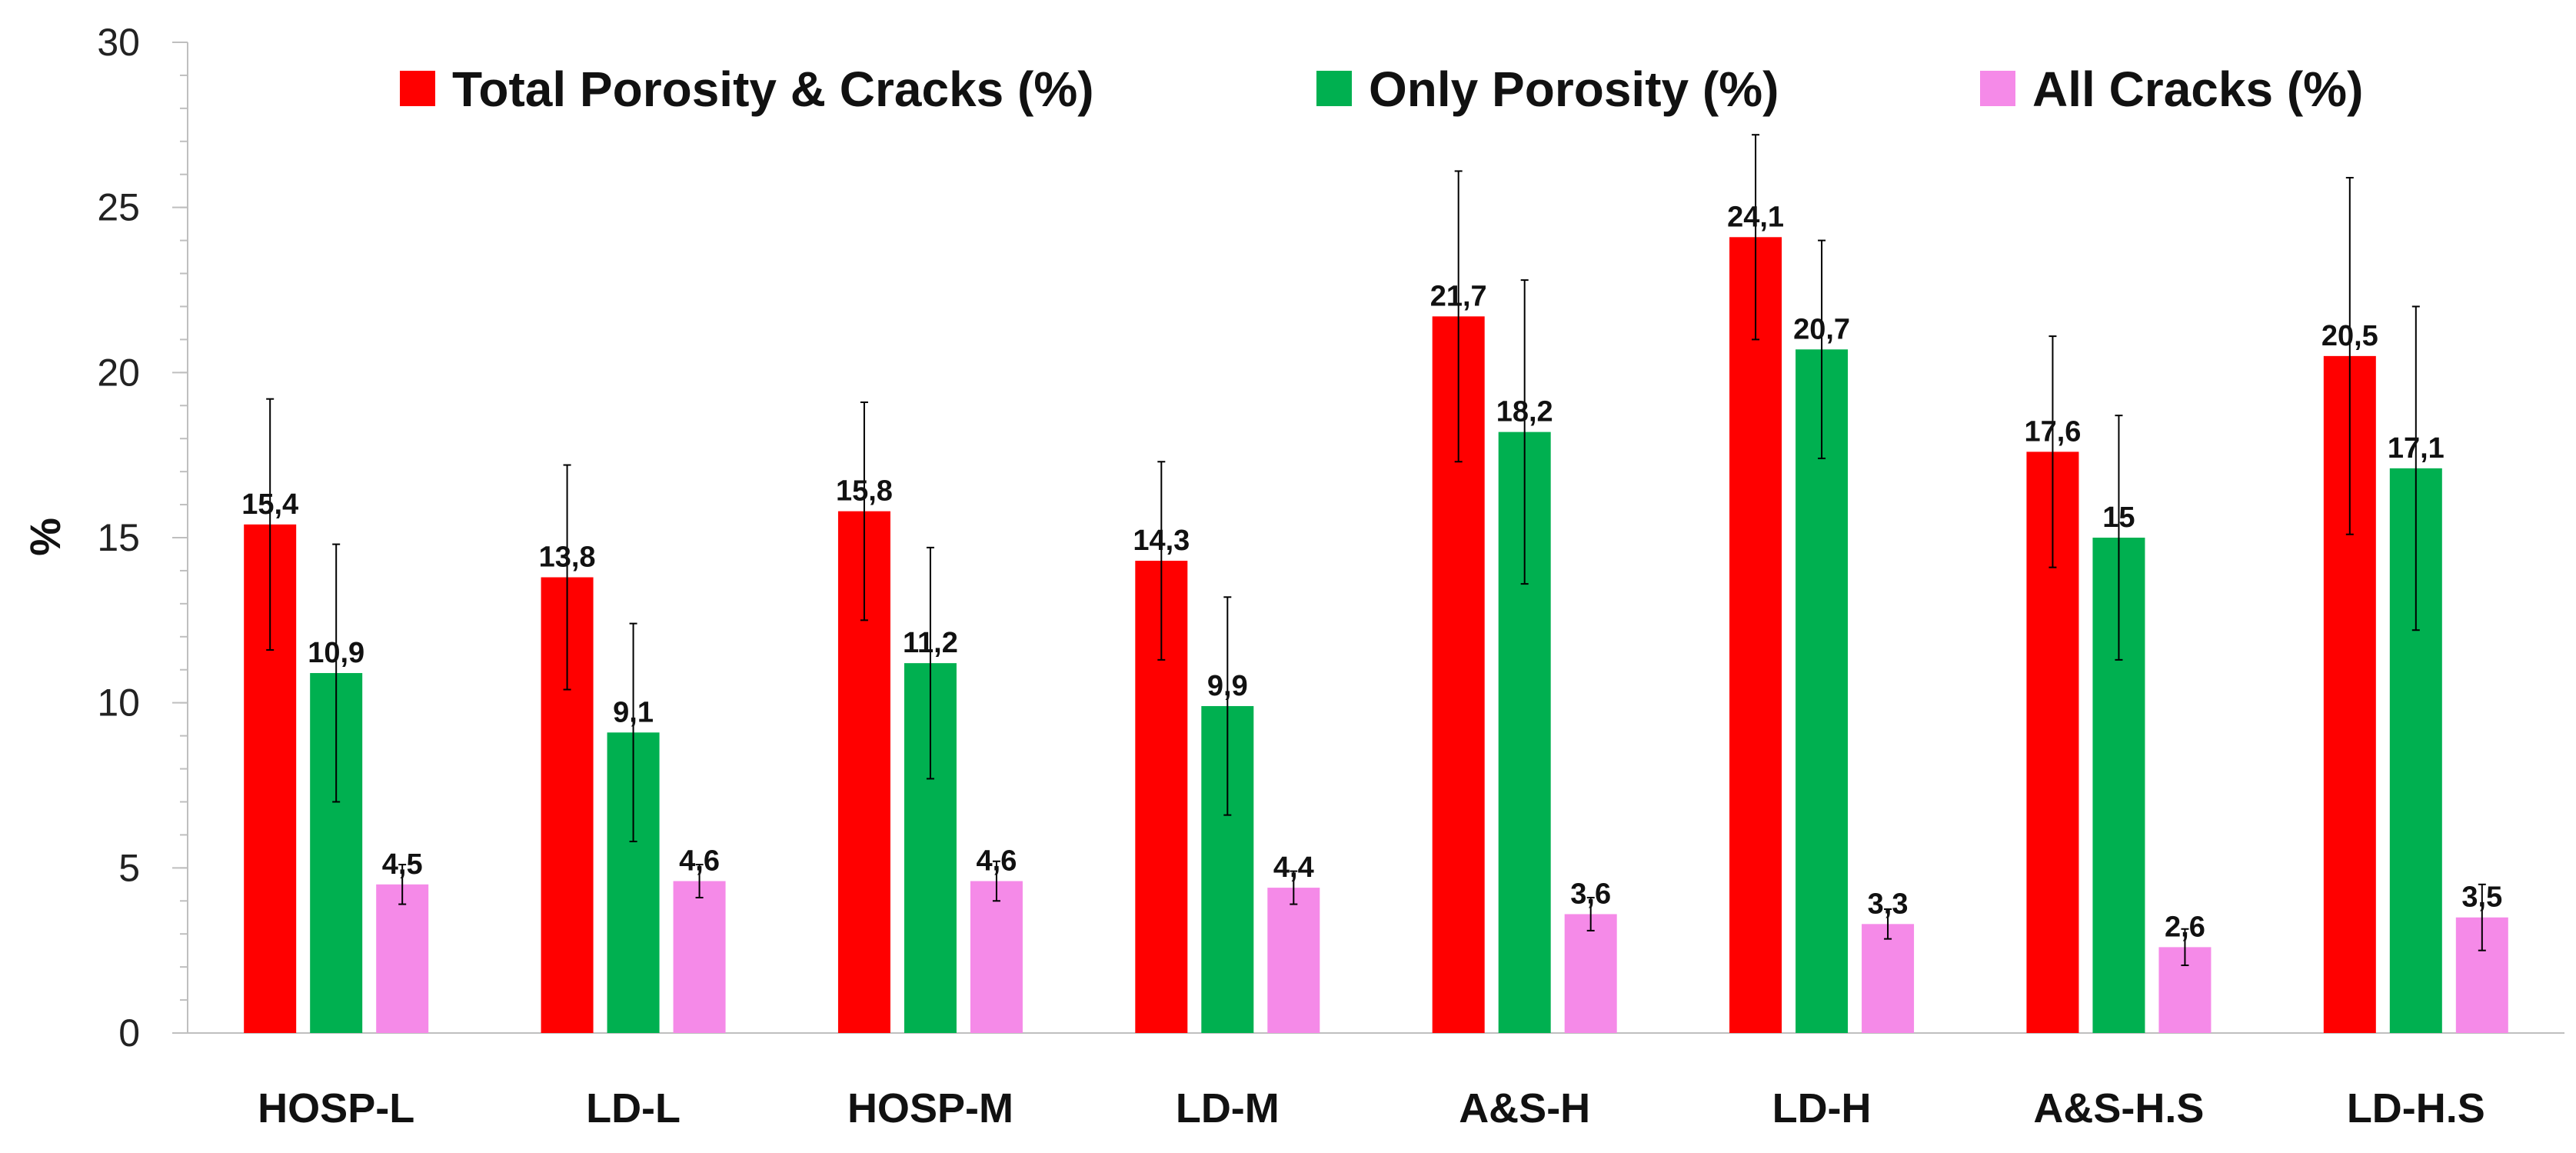 The image size is (2576, 1153). Describe the element at coordinates (142, 538) in the screenshot. I see `y-axis: 0 5 10 15 20 25 30` at that location.